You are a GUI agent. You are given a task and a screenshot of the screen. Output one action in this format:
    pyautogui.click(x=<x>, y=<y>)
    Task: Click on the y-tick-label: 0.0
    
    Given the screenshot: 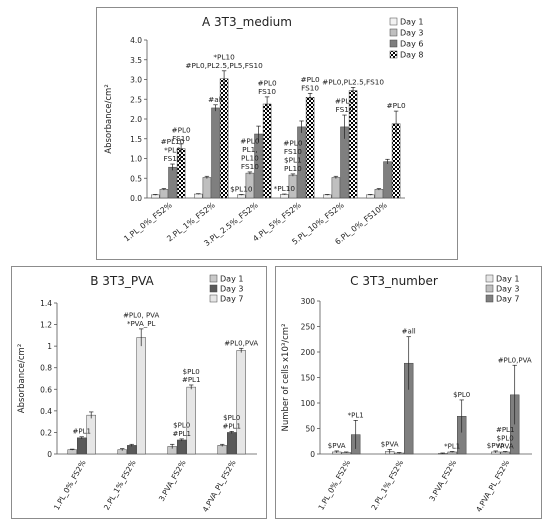 What is the action you would take?
    pyautogui.click(x=136, y=198)
    